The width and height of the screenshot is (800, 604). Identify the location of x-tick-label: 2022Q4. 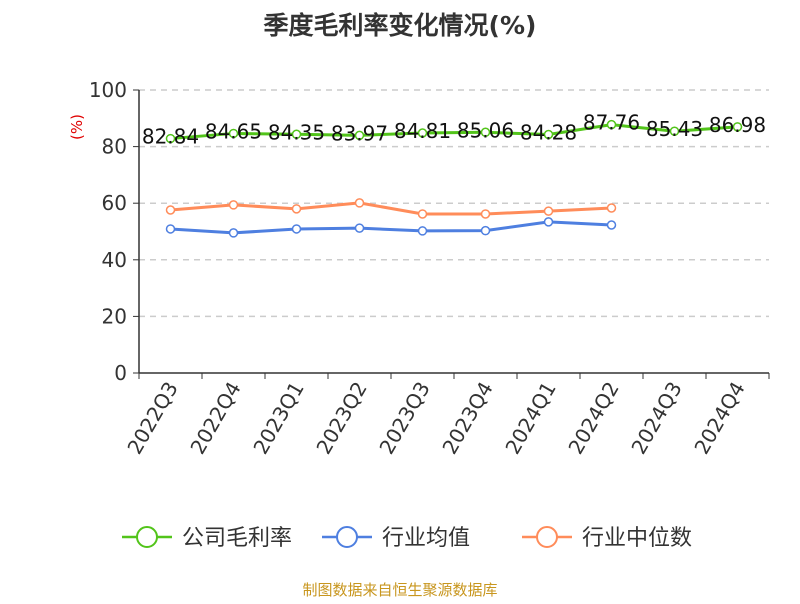
(215, 418).